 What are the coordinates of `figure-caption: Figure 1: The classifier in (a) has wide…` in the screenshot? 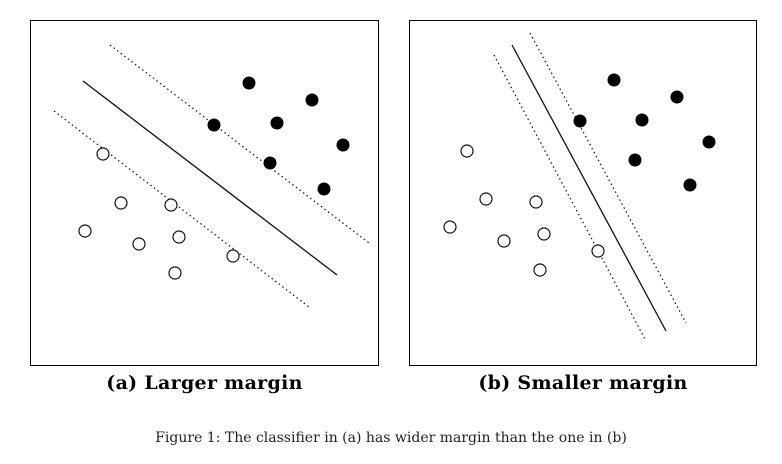 It's located at (391, 438).